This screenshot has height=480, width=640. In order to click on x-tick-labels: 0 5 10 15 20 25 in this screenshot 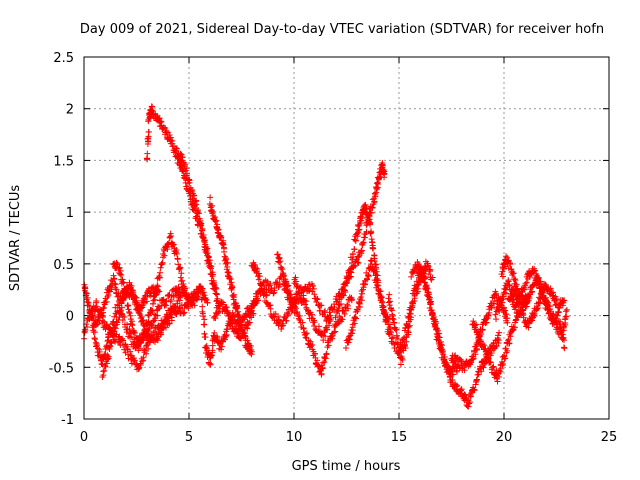, I will do `click(348, 437)`.